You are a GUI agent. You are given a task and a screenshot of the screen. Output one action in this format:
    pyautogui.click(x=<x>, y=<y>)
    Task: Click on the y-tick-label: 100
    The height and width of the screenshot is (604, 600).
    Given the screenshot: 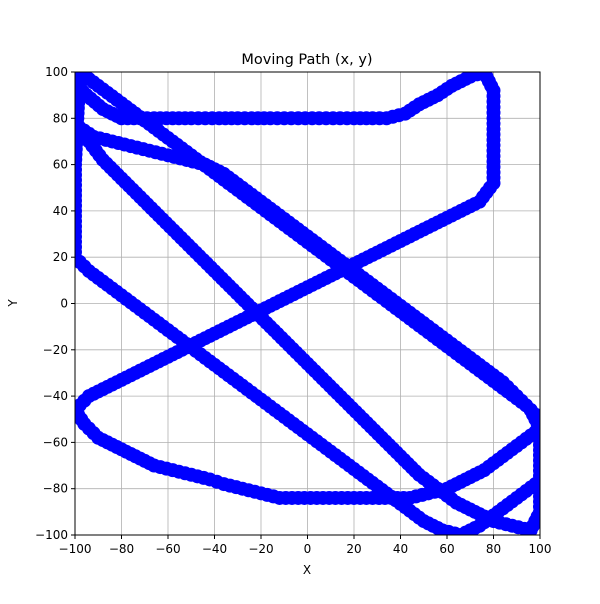 What is the action you would take?
    pyautogui.click(x=56, y=72)
    